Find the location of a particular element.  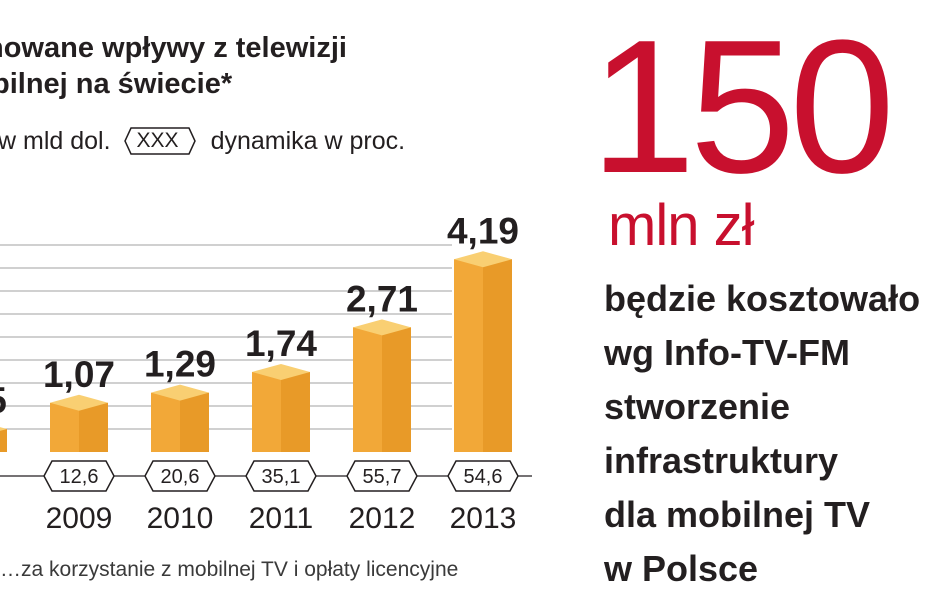

callout-line-6: w Polsce is located at coordinates (681, 568).